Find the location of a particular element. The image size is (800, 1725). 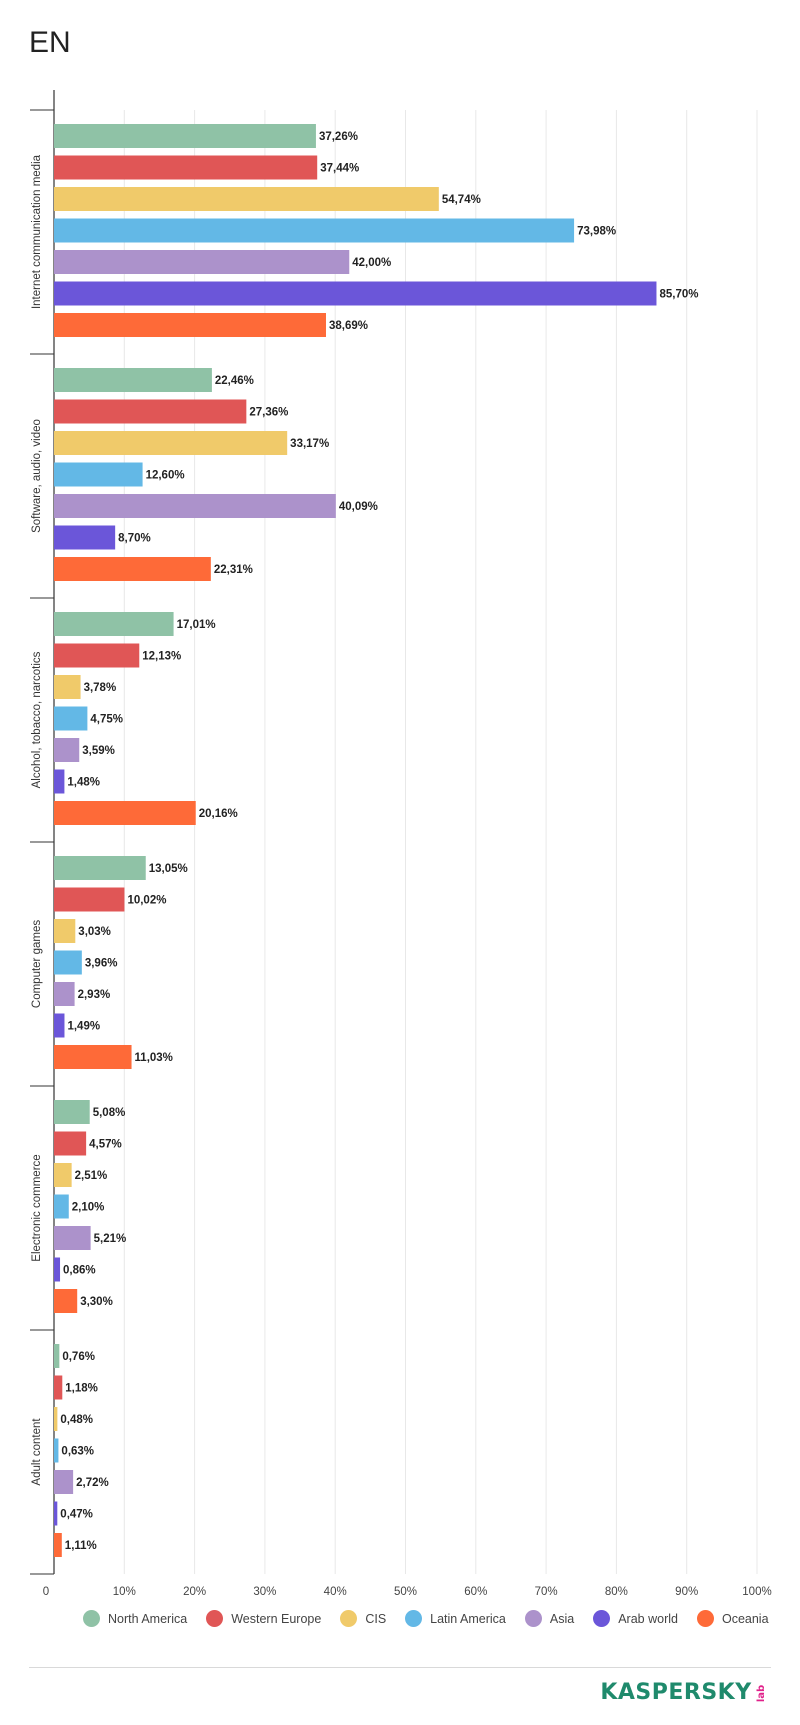

legend-item: North America is located at coordinates (135, 1618).